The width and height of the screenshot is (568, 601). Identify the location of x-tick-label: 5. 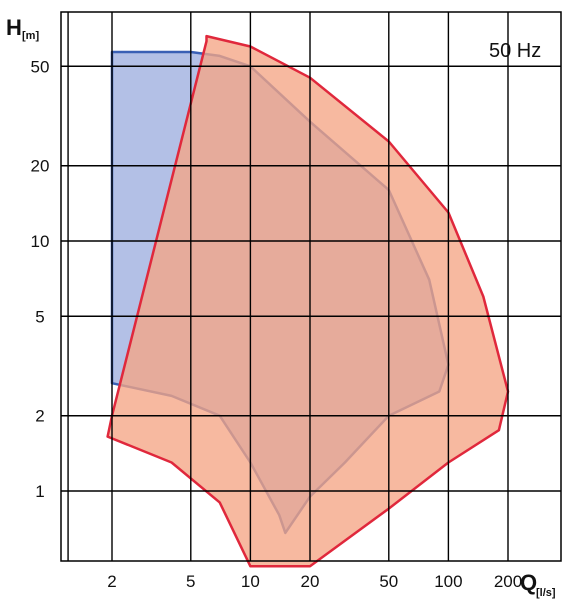
(190, 581).